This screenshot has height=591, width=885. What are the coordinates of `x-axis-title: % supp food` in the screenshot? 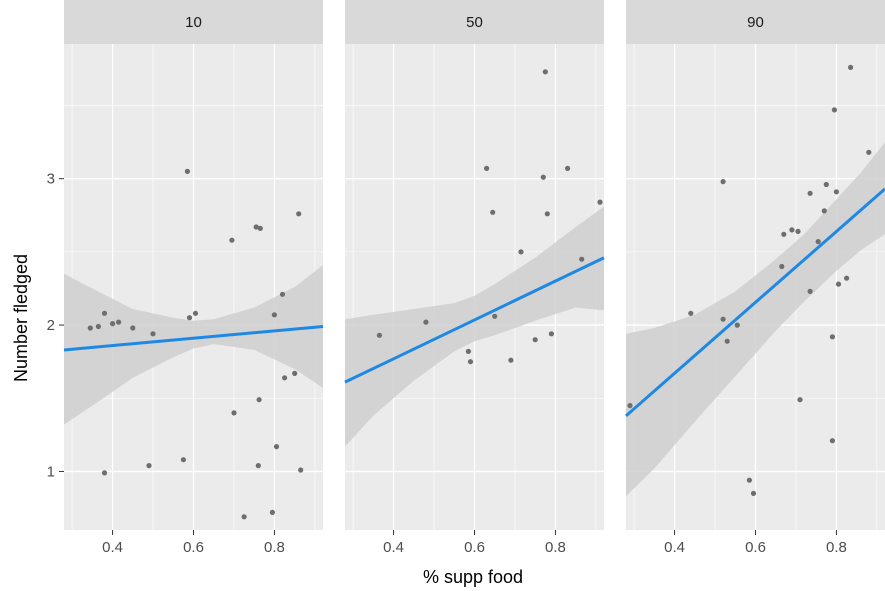 It's located at (473, 577).